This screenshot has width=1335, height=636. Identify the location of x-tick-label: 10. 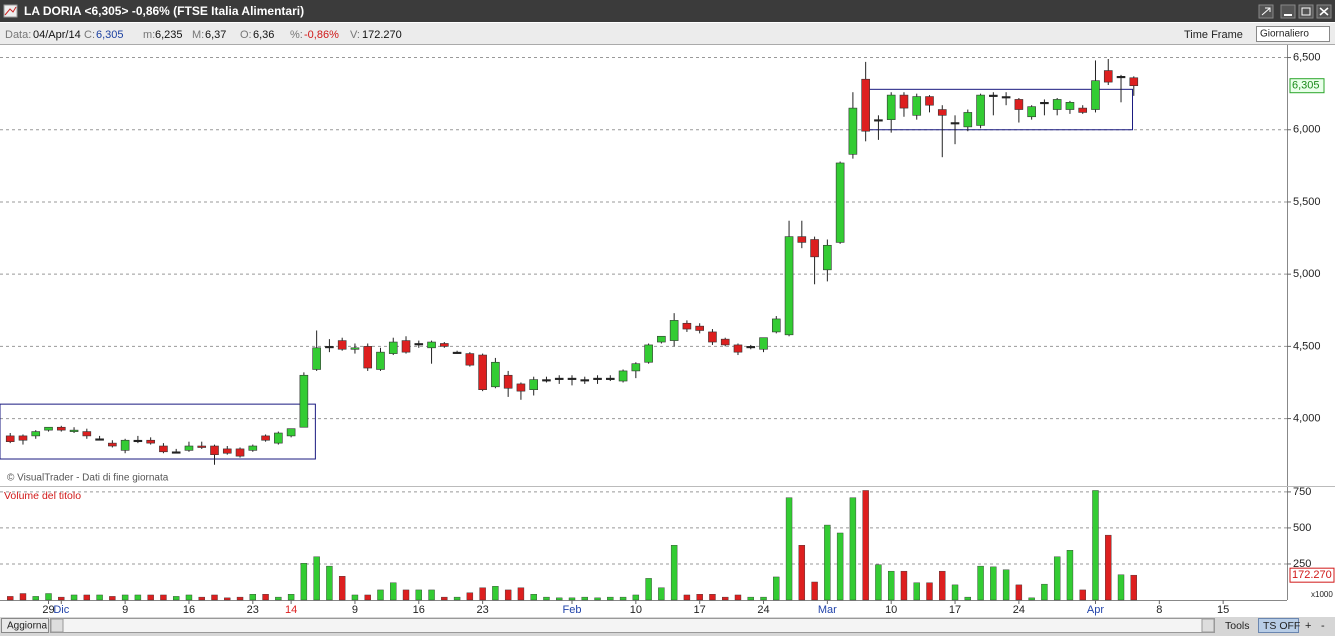
(891, 610).